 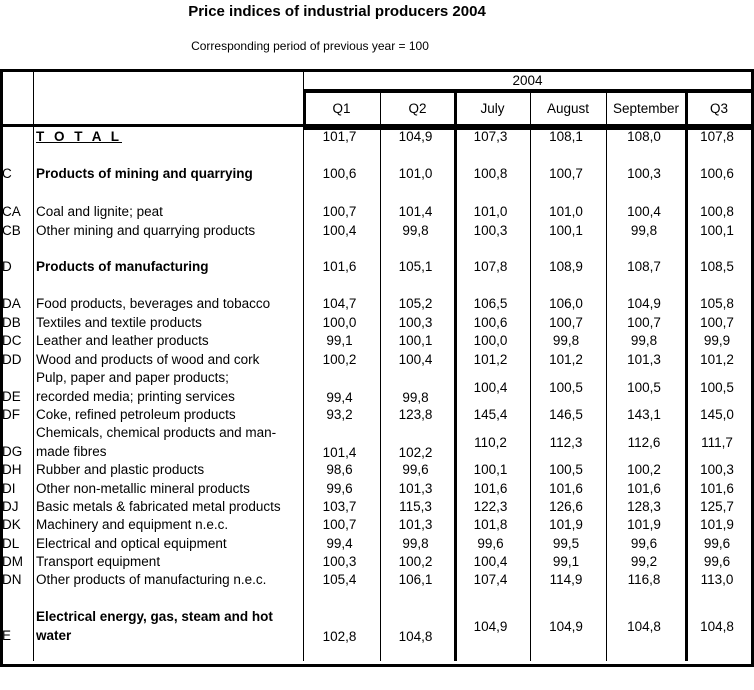 I want to click on row-label: Transport equipment, so click(x=98, y=561).